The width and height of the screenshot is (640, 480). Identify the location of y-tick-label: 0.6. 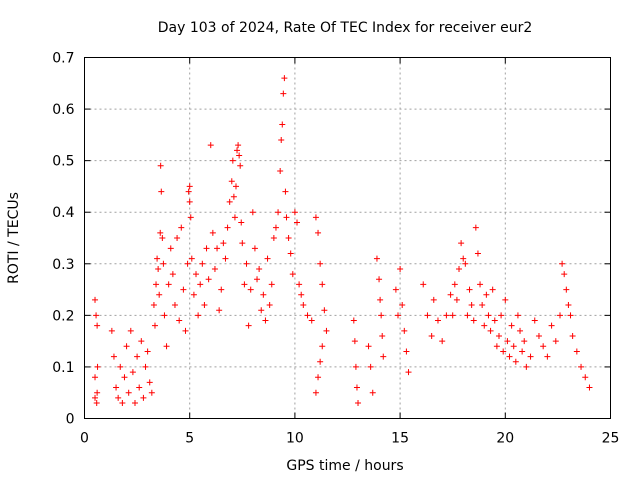
(63, 110).